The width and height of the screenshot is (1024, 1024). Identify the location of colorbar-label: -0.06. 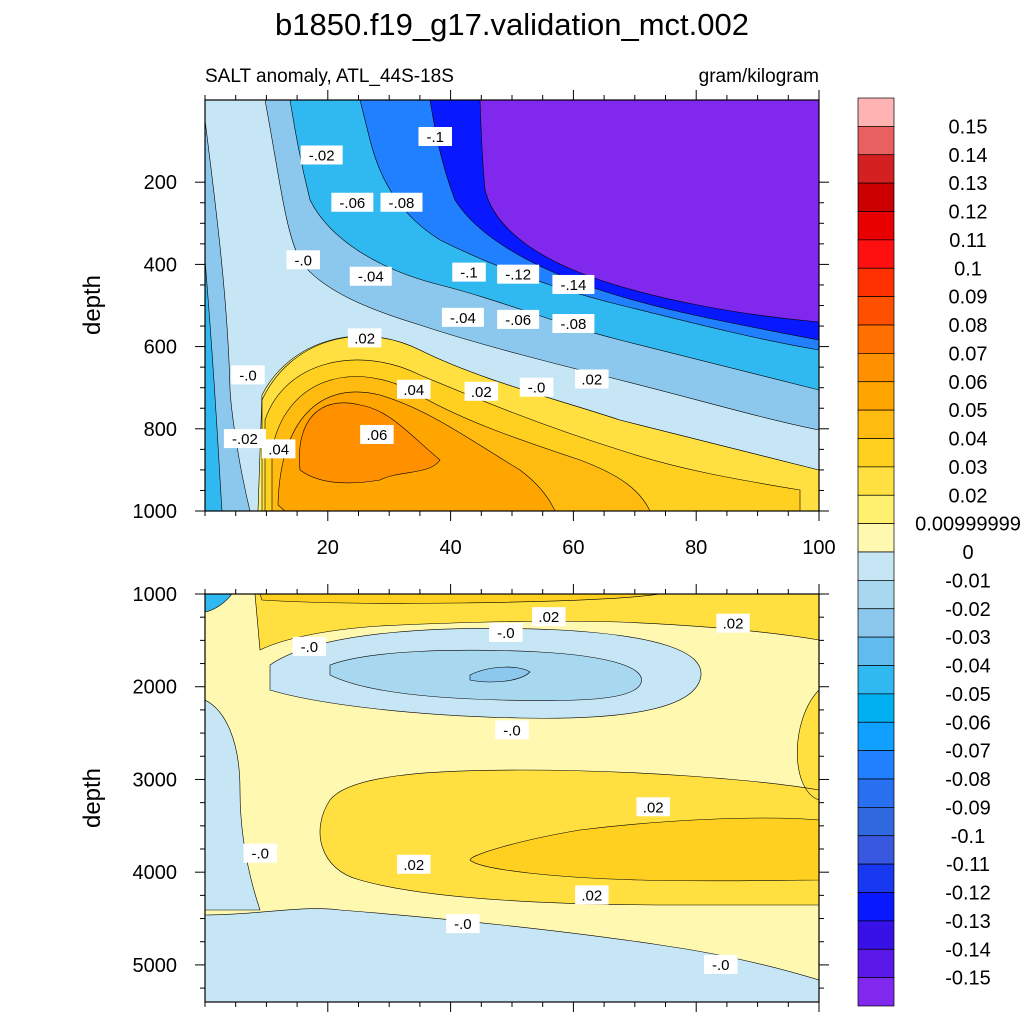
(968, 723).